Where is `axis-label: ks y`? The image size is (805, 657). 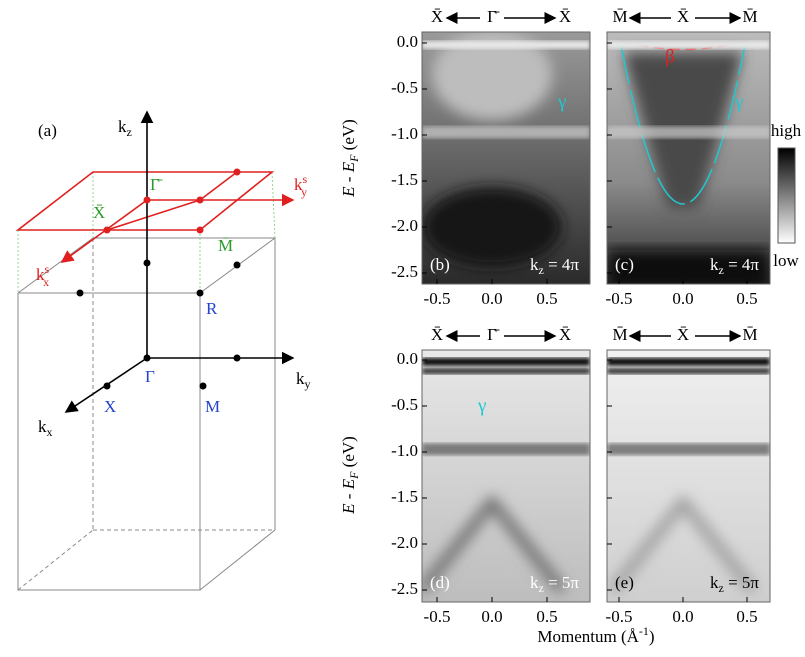 axis-label: ks y is located at coordinates (301, 185).